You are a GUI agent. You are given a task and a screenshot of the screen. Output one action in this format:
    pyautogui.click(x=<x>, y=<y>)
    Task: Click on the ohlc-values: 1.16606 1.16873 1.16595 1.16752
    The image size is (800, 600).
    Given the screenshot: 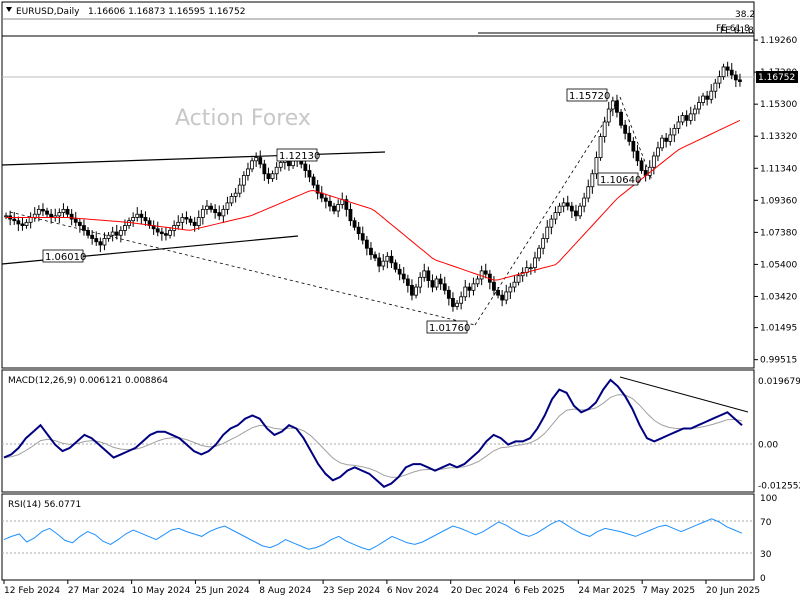 What is the action you would take?
    pyautogui.click(x=166, y=12)
    